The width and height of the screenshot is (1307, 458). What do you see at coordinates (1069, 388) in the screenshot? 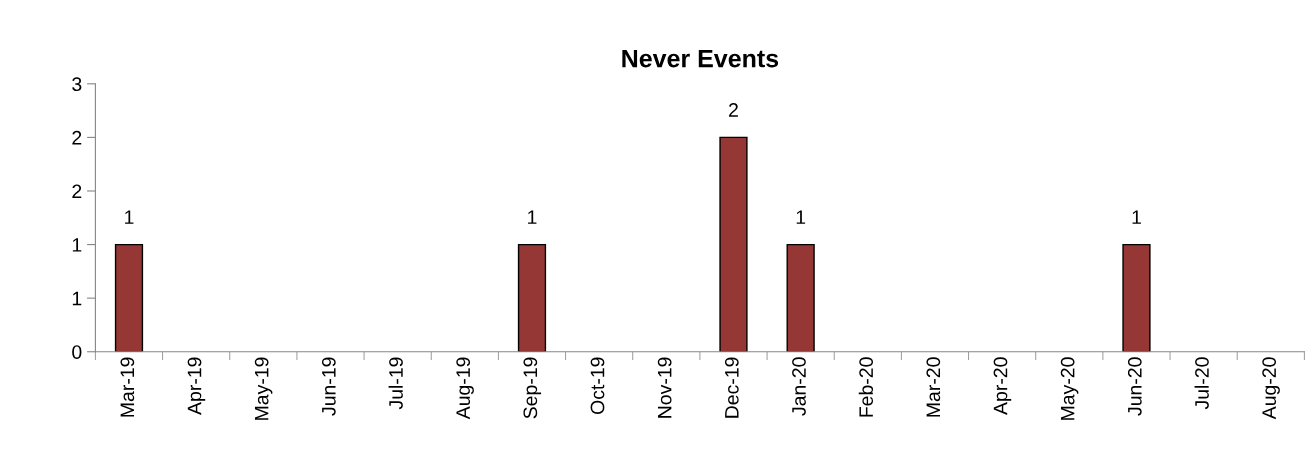
I see `x-tick-label: May-20` at bounding box center [1069, 388].